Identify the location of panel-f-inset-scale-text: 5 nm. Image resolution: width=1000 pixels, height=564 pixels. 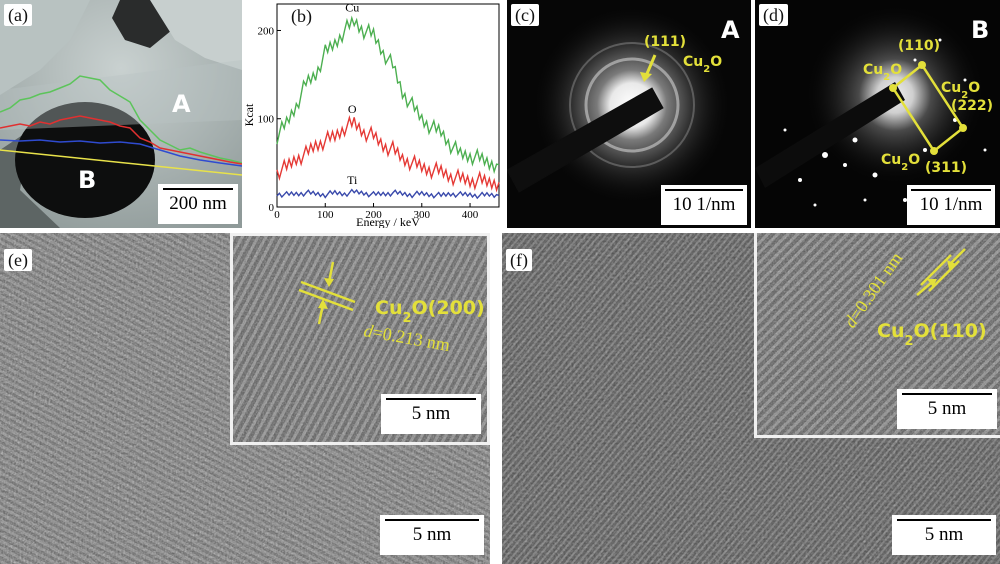
(947, 408).